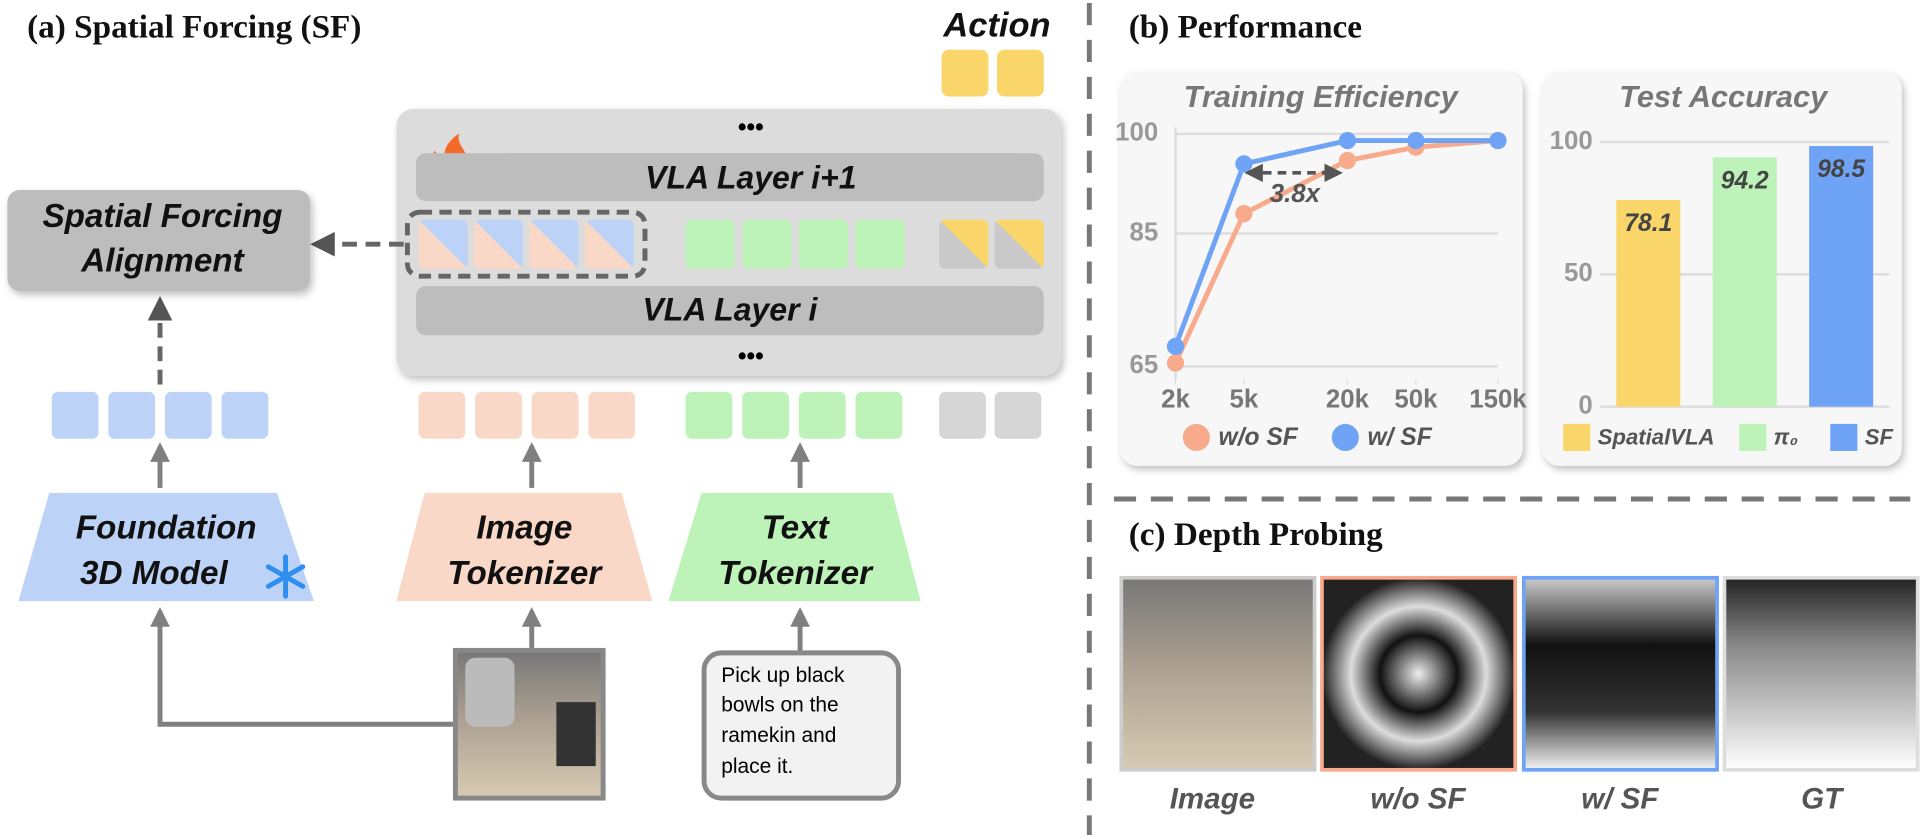 The width and height of the screenshot is (1930, 838). What do you see at coordinates (1585, 406) in the screenshot?
I see `y-tick-label: 0` at bounding box center [1585, 406].